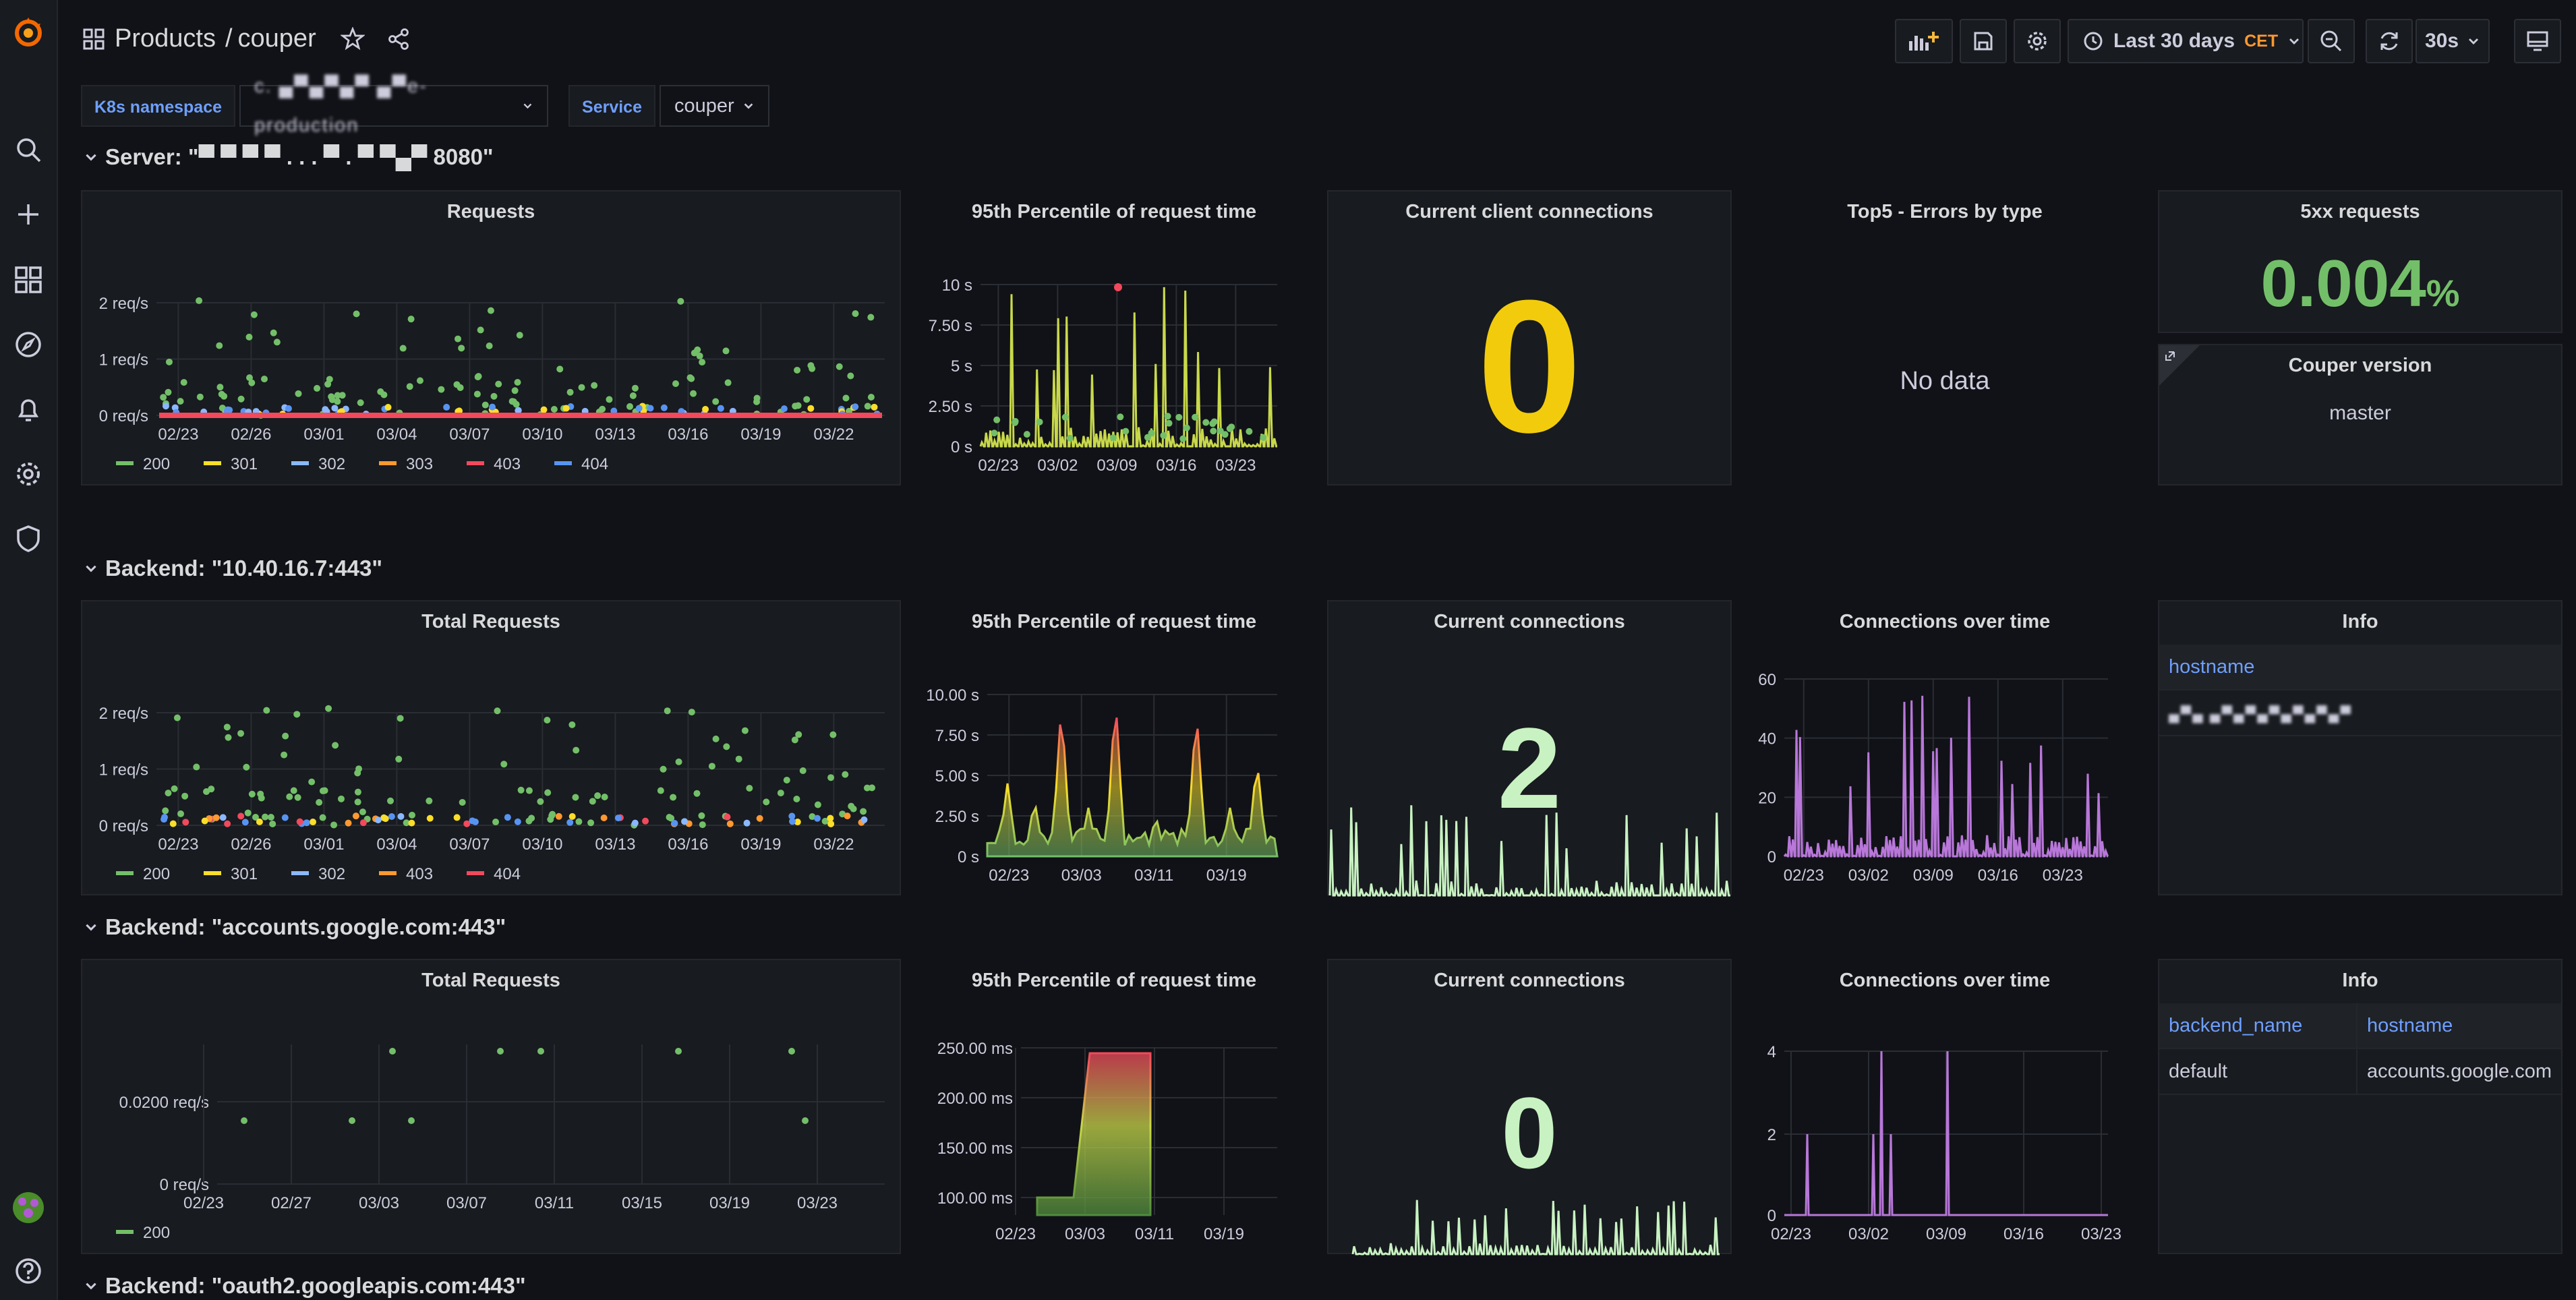 The width and height of the screenshot is (2576, 1300). I want to click on y-tick-label: 20, so click(1767, 798).